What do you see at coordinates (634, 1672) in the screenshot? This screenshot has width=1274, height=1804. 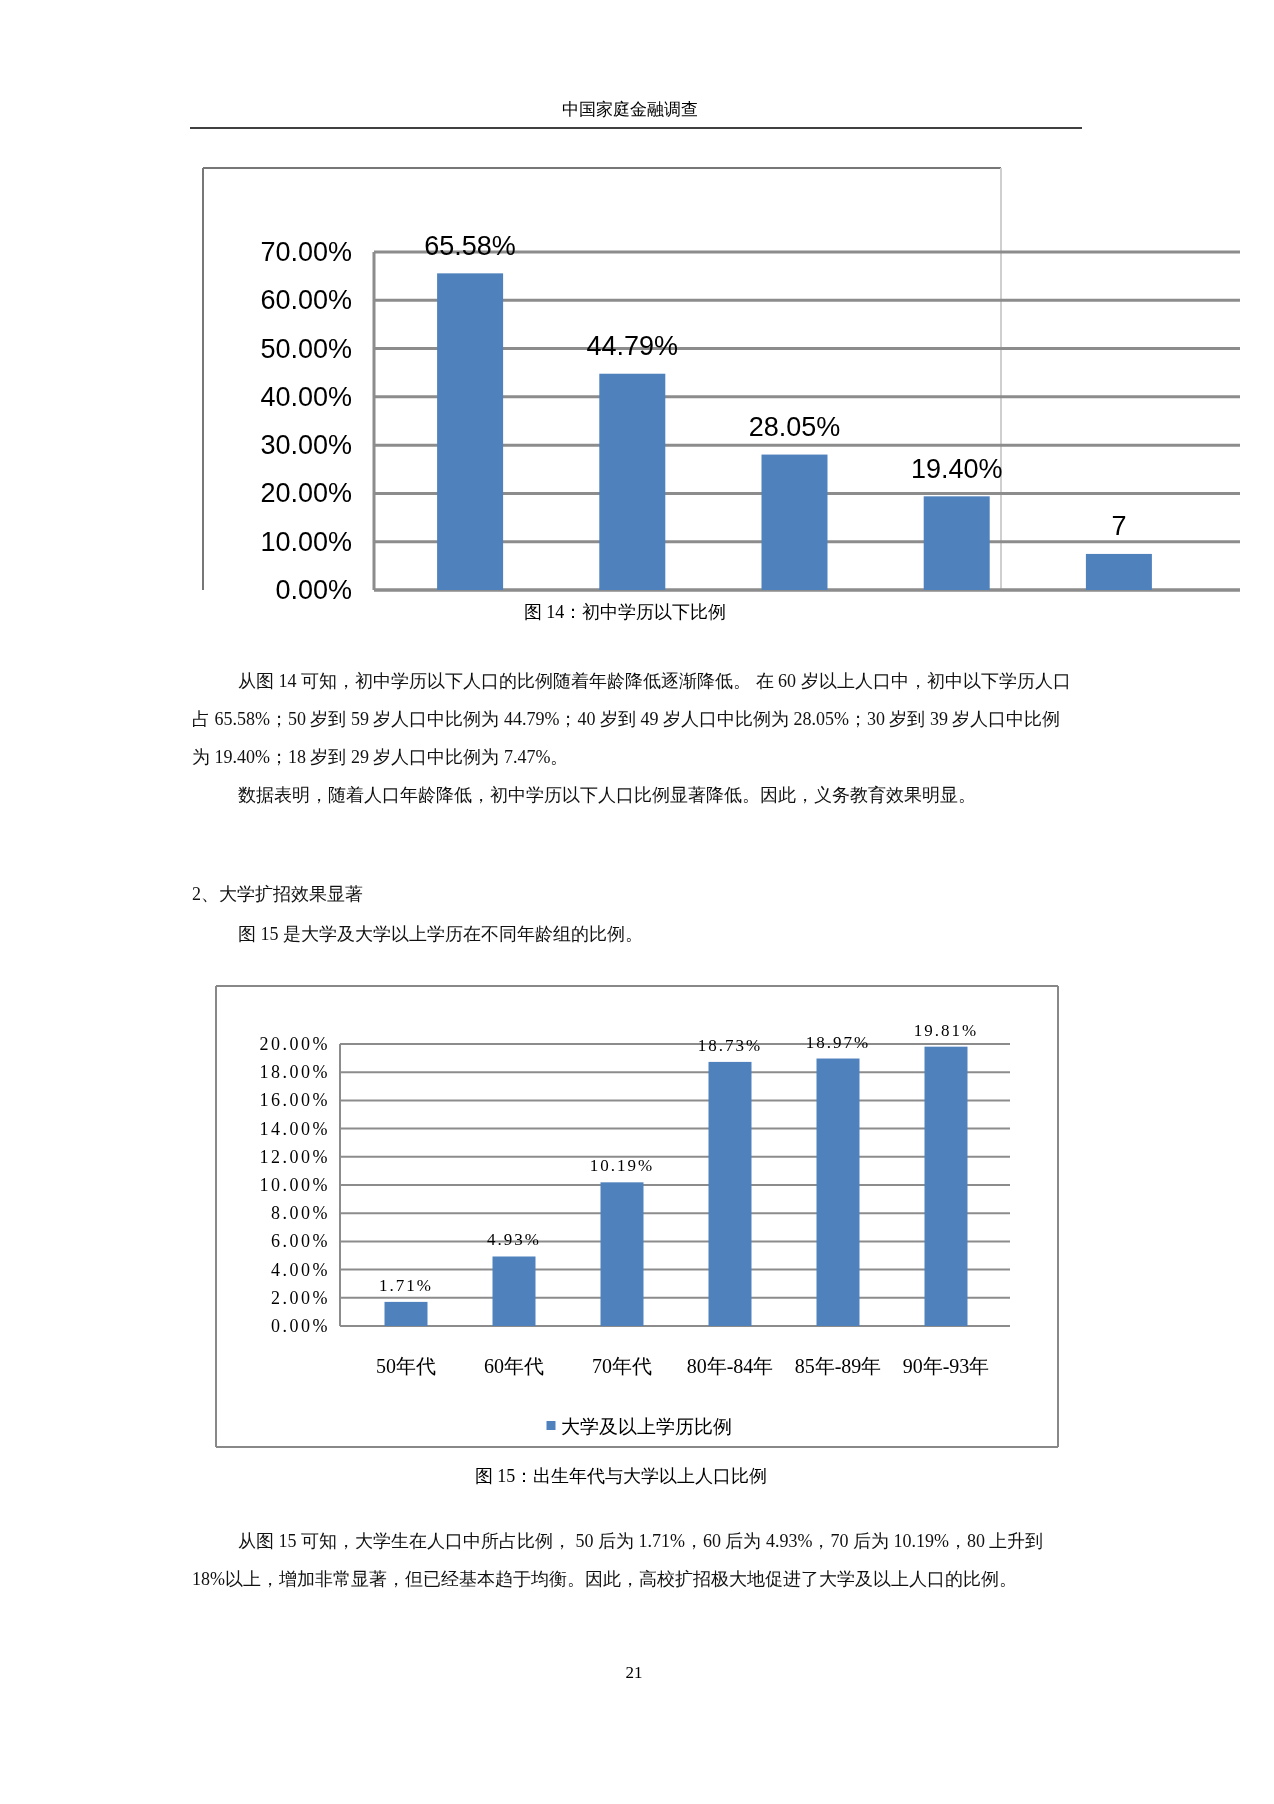 I see `page-number: 21` at bounding box center [634, 1672].